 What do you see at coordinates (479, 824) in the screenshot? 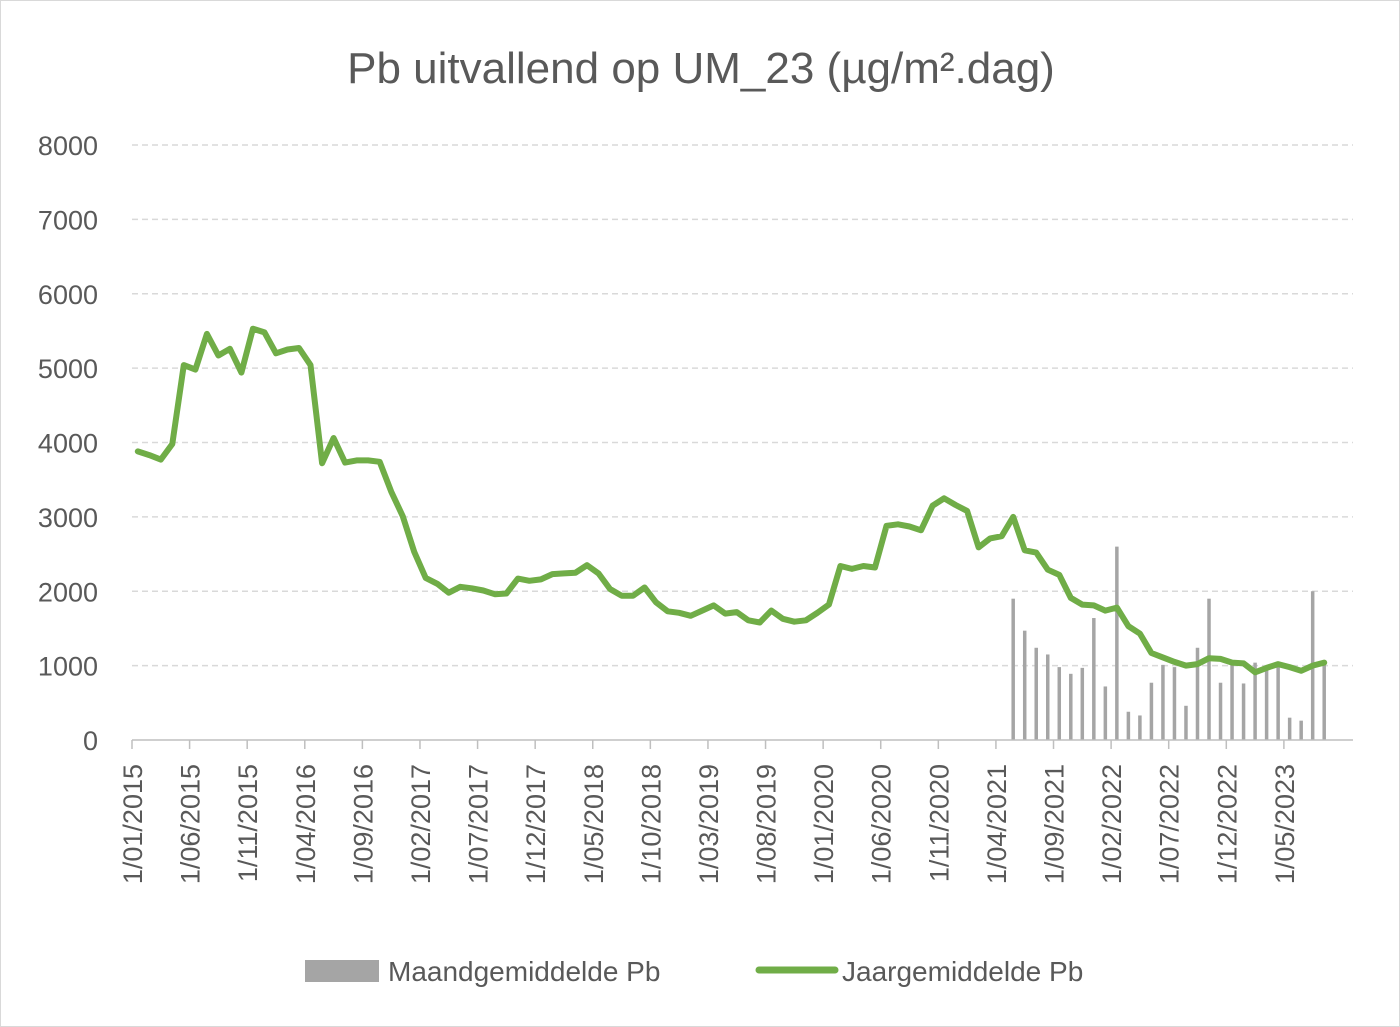
I see `x-tick-label: 1/07/2017` at bounding box center [479, 824].